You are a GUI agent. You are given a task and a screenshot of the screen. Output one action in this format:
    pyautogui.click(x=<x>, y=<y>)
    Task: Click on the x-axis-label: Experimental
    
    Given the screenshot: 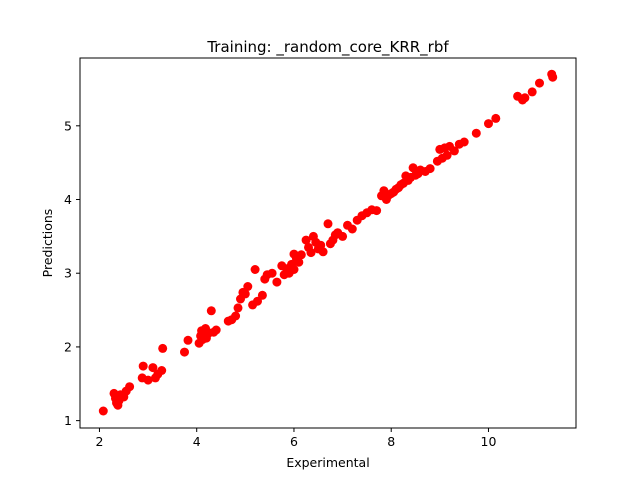 What is the action you would take?
    pyautogui.click(x=327, y=462)
    